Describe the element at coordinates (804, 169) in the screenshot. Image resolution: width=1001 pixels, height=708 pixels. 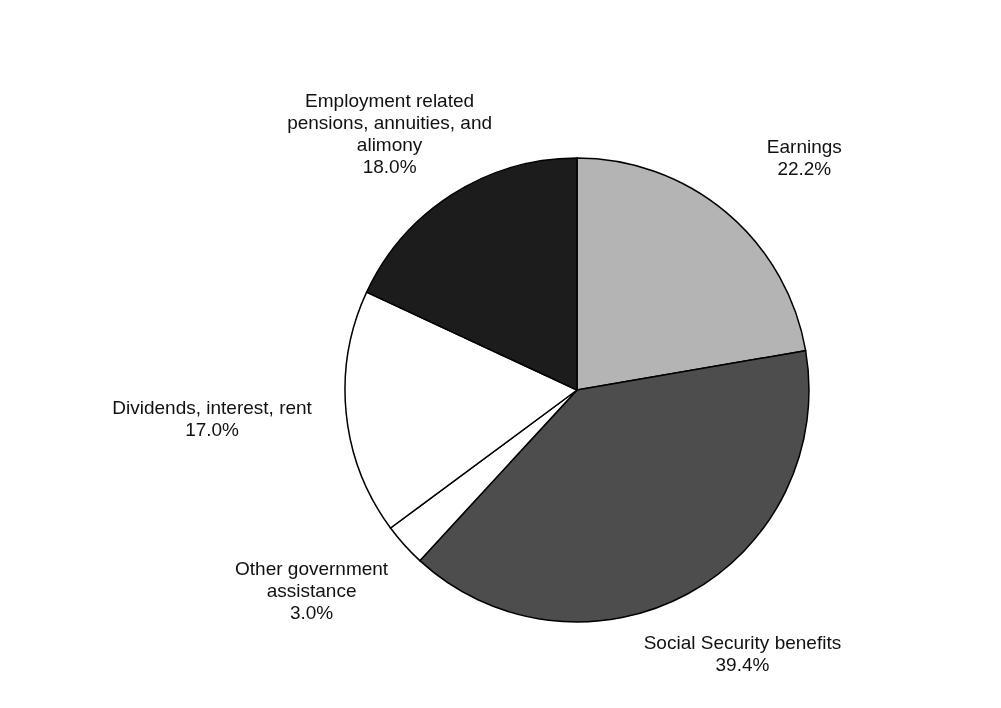
I see `data-label: 22.2%` at that location.